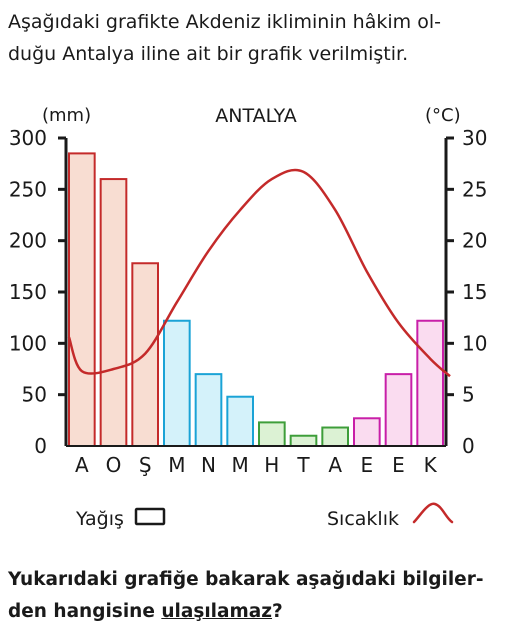 The image size is (506, 634). I want to click on right-tick-label-10: 10, so click(474, 343).